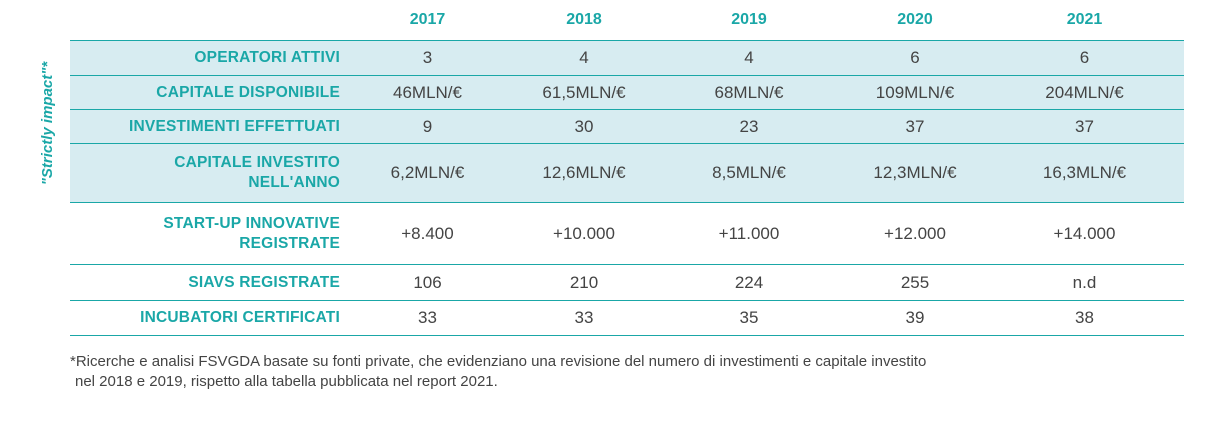 The height and width of the screenshot is (424, 1225). I want to click on row-label: INCUBATORI CERTIFICATI, so click(205, 318).